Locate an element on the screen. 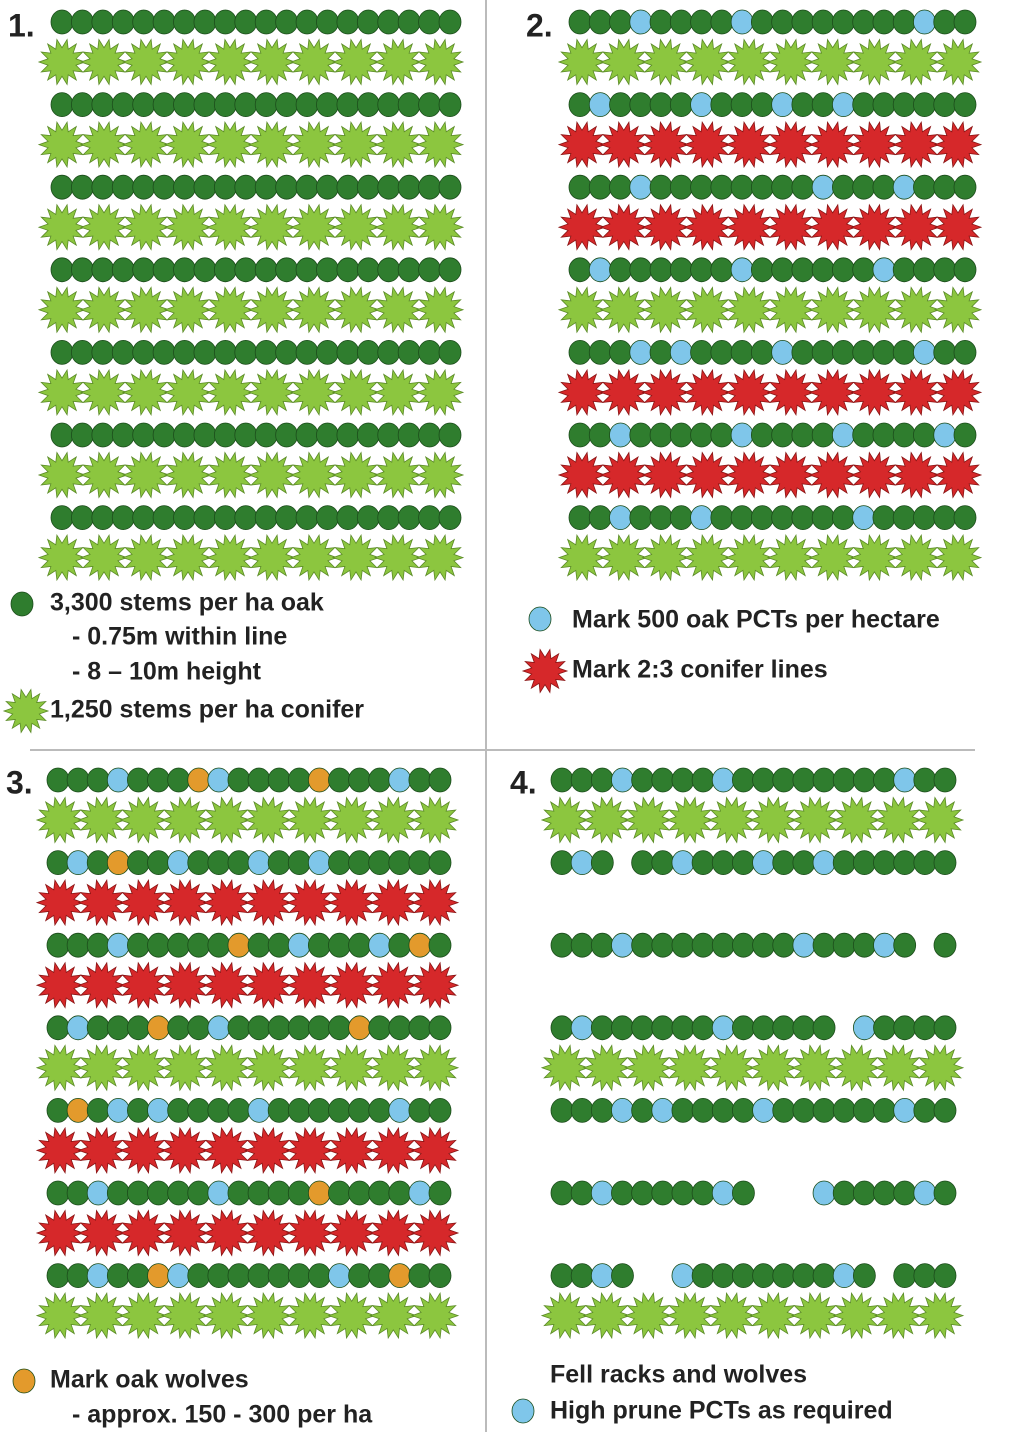  panel-number: 1. is located at coordinates (21, 25).